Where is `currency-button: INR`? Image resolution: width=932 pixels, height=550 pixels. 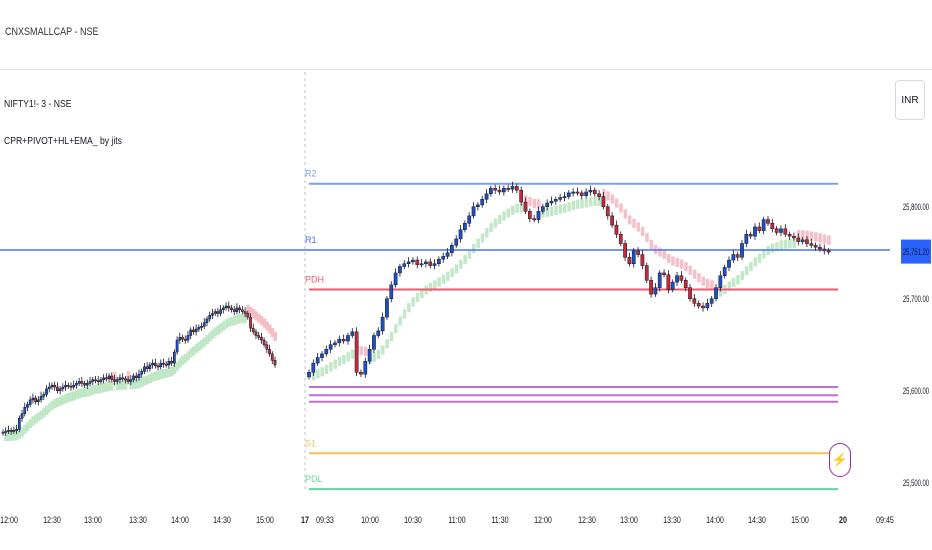 currency-button: INR is located at coordinates (910, 100).